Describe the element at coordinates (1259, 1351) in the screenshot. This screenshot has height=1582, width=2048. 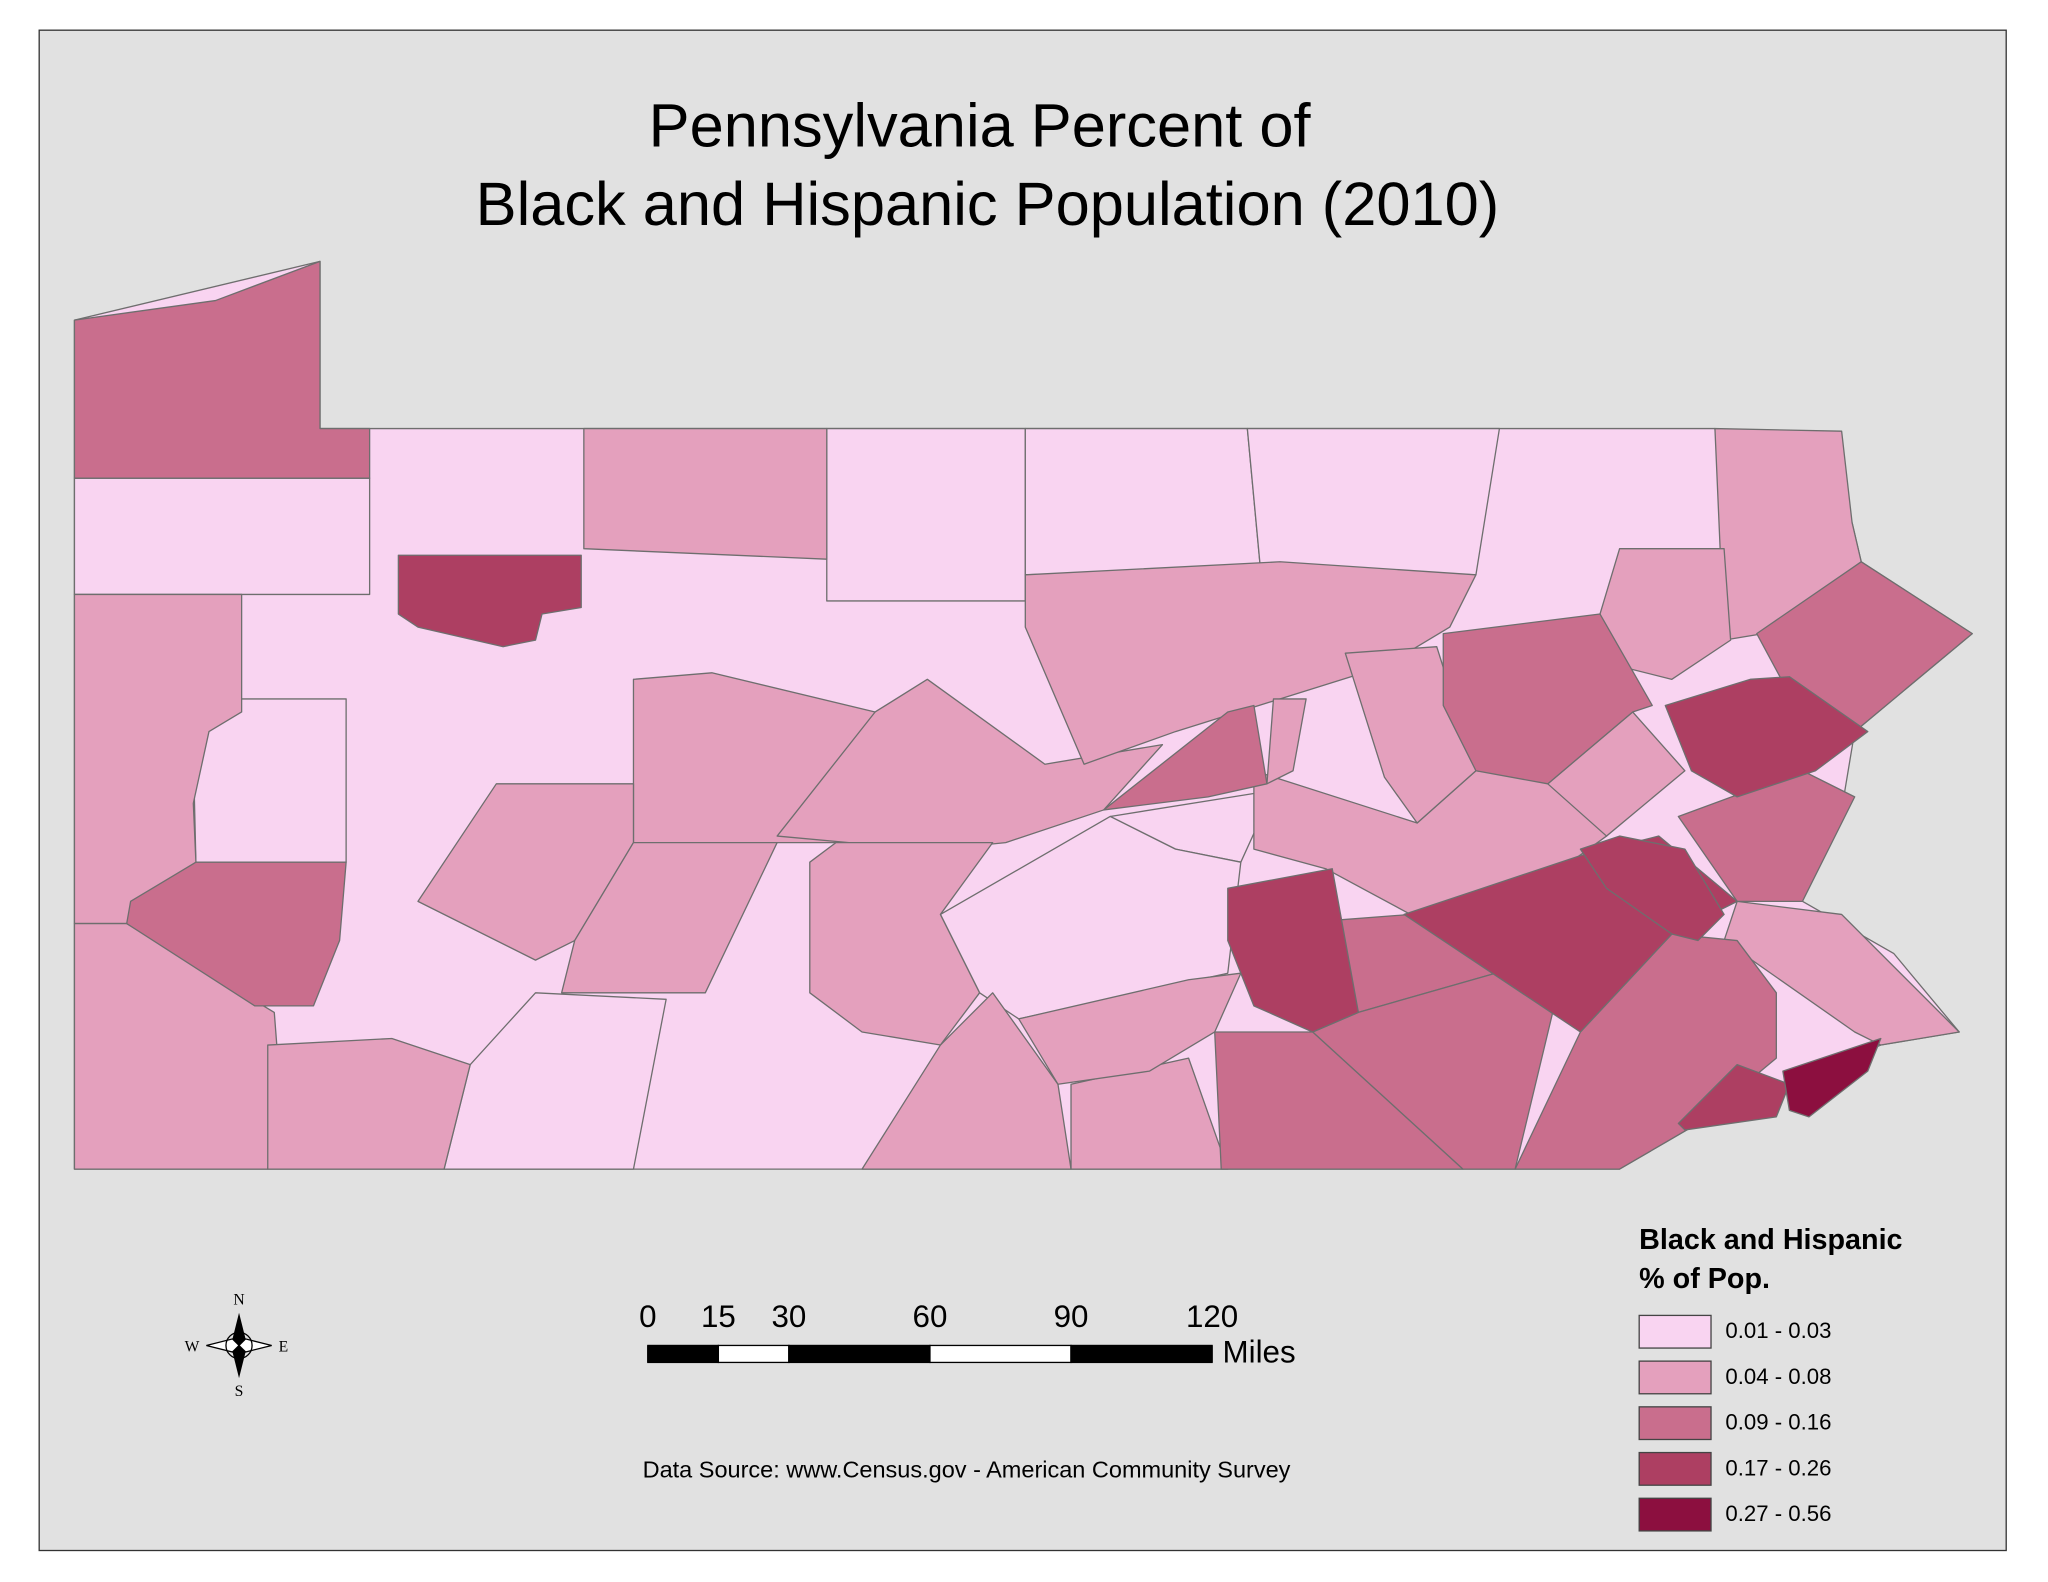
I see `scale-unit: Miles` at that location.